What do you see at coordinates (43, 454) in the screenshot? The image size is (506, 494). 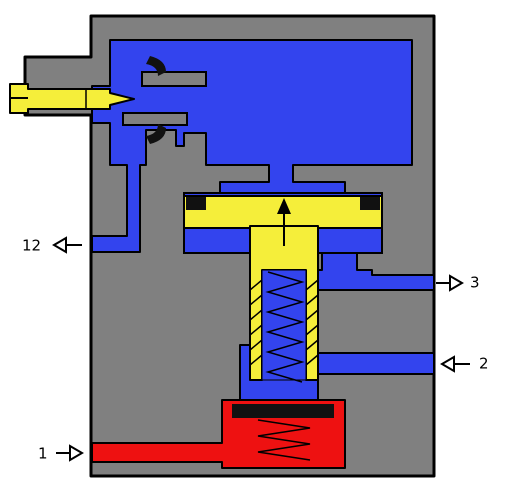 I see `port-1-label: 1` at bounding box center [43, 454].